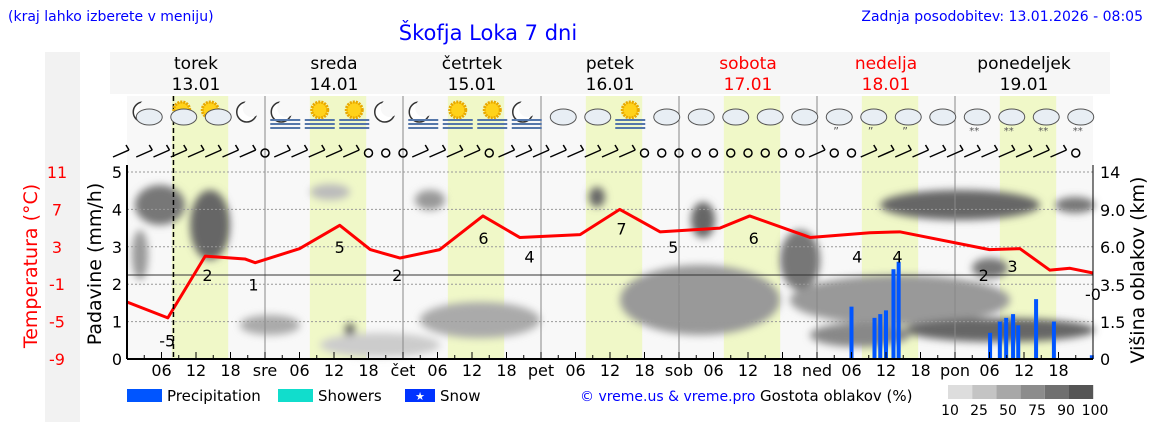 Image resolution: width=1152 pixels, height=443 pixels. Describe the element at coordinates (111, 17) in the screenshot. I see `location-hint: (kraj lahko izberete v meniju)` at that location.